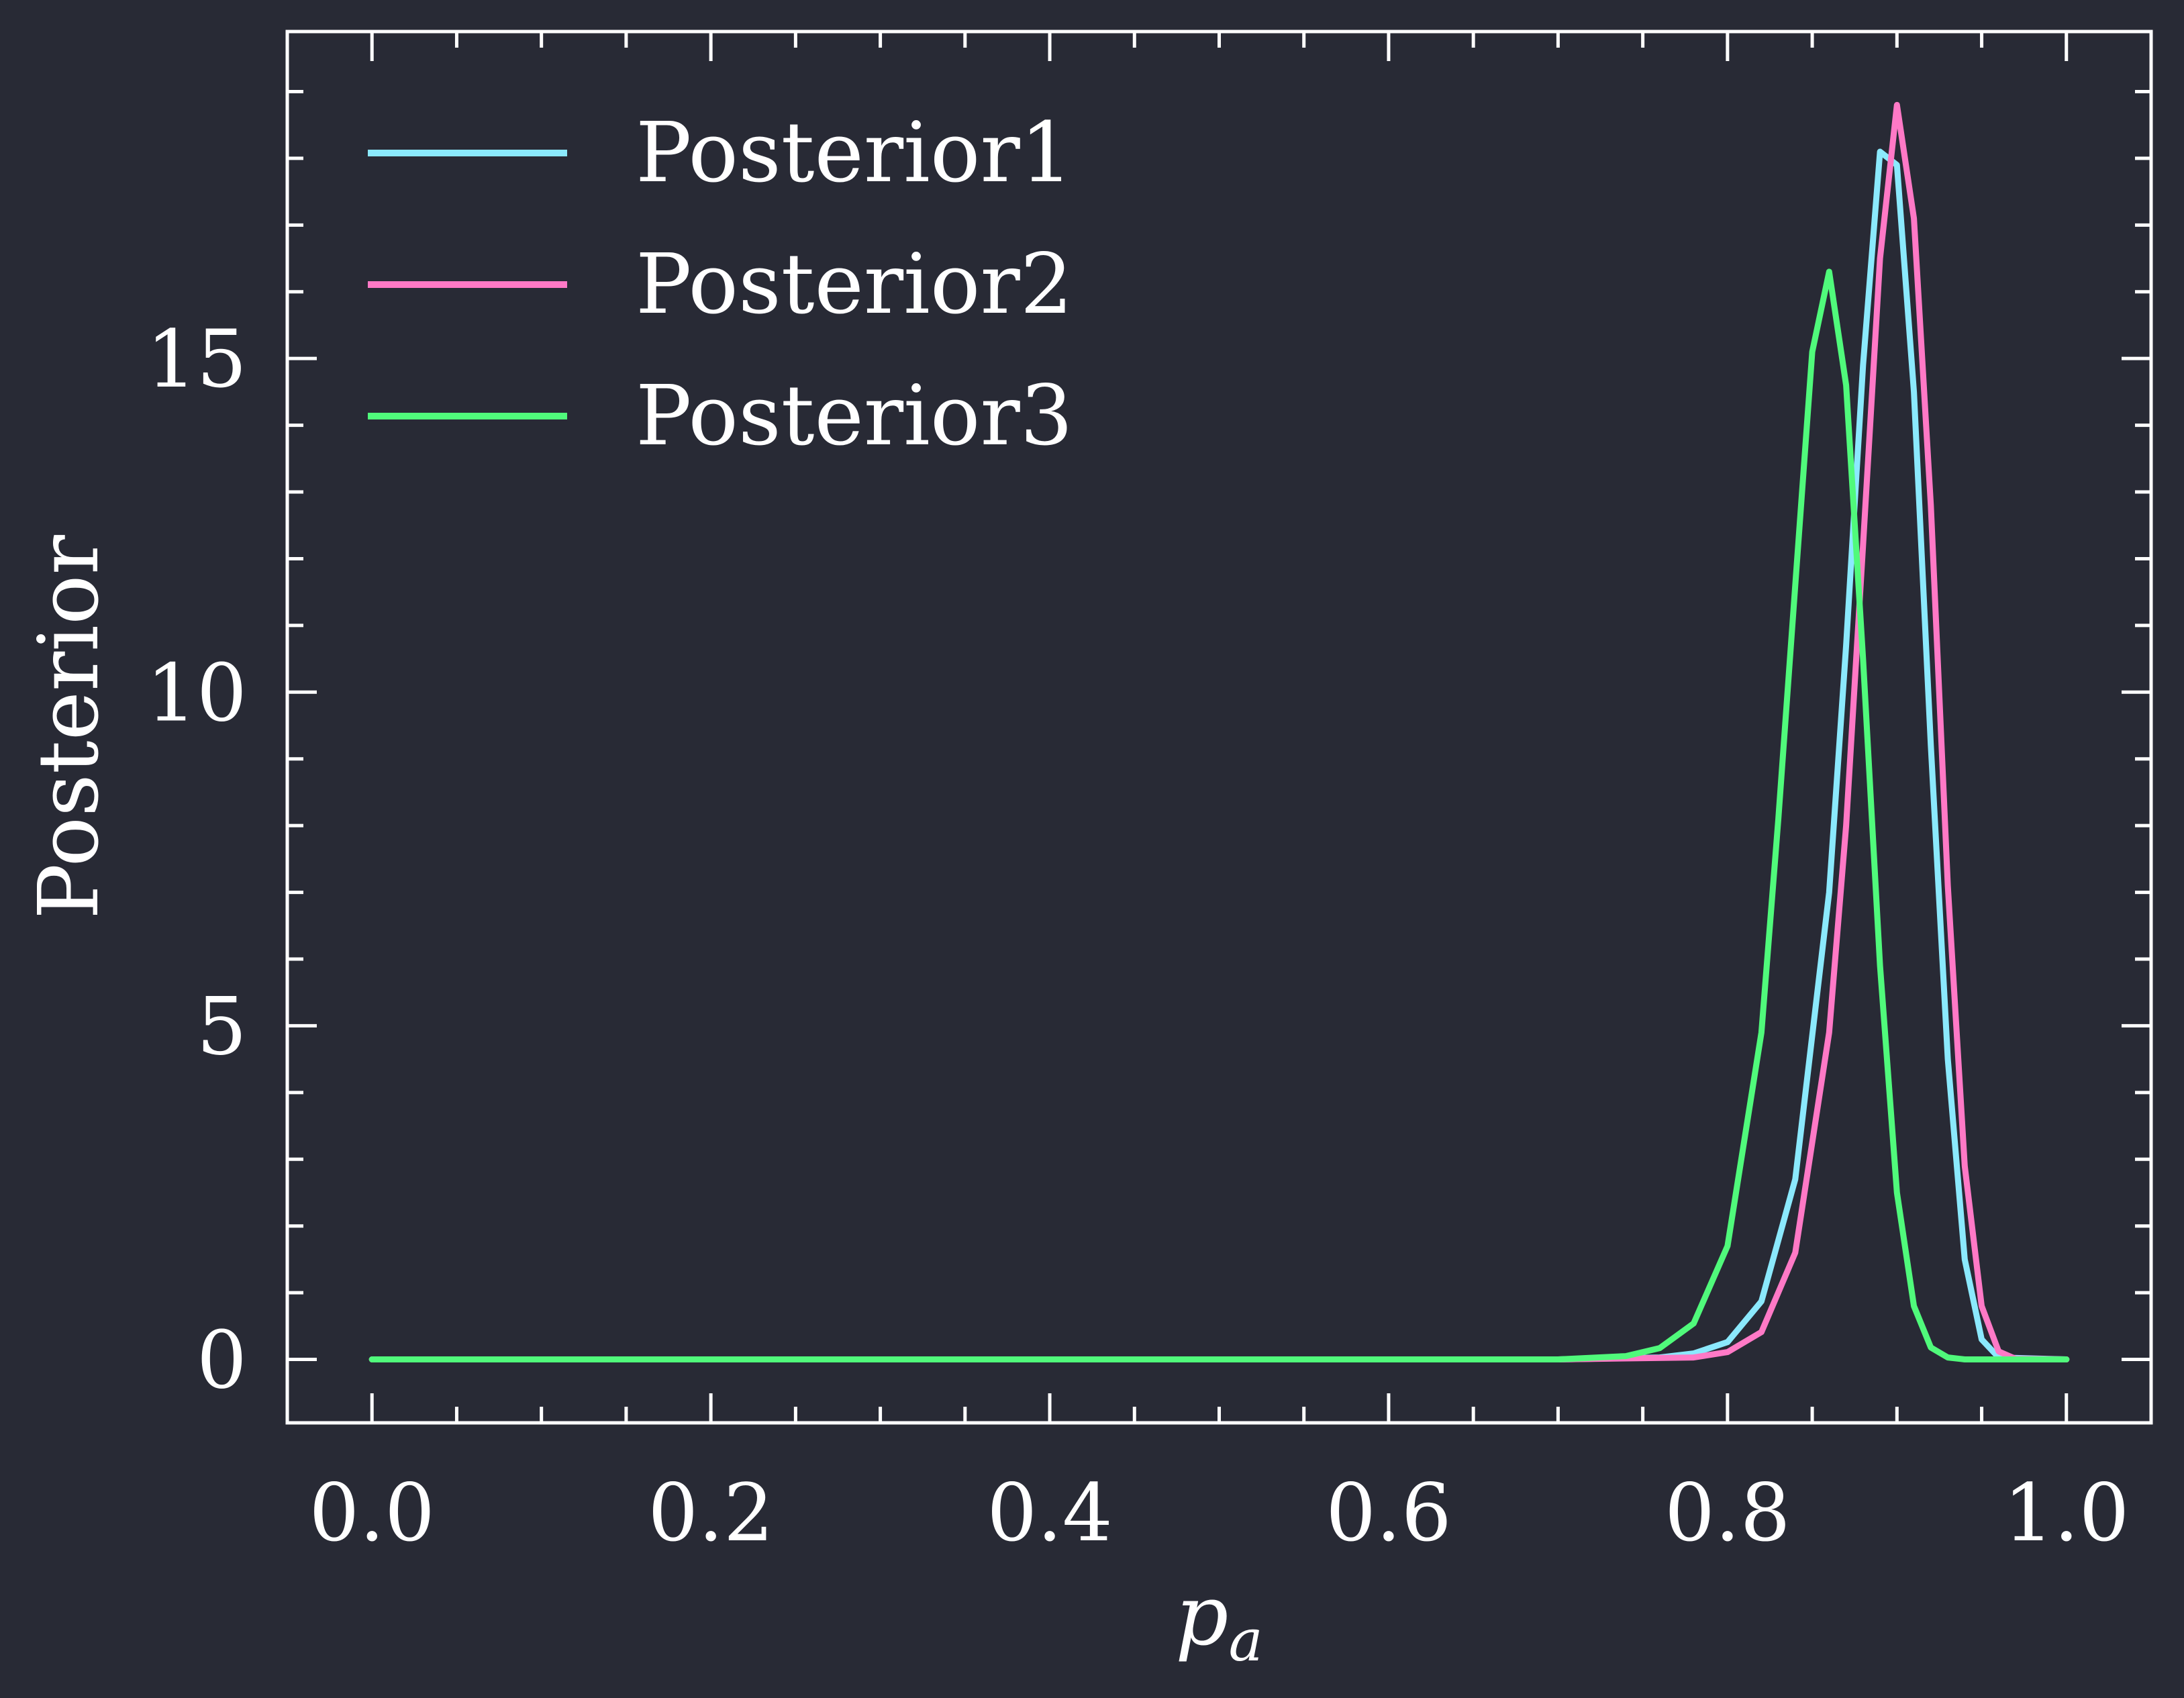 The image size is (2184, 1698). What do you see at coordinates (854, 284) in the screenshot?
I see `legend-label-2: Posterior2` at bounding box center [854, 284].